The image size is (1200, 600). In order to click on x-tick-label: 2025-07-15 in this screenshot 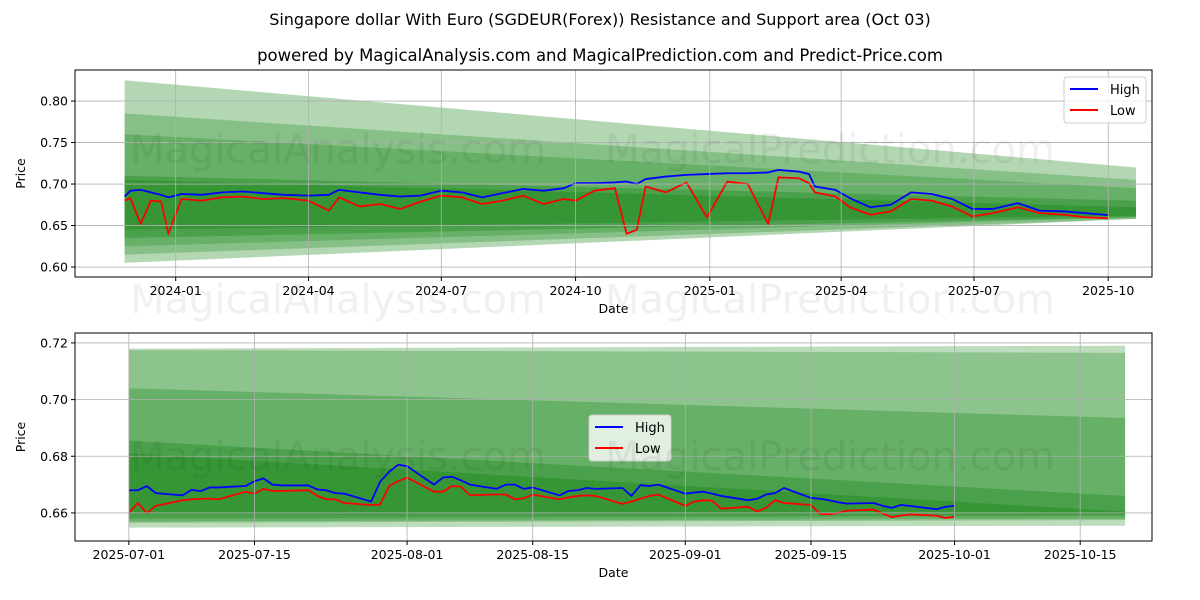, I will do `click(254, 554)`.